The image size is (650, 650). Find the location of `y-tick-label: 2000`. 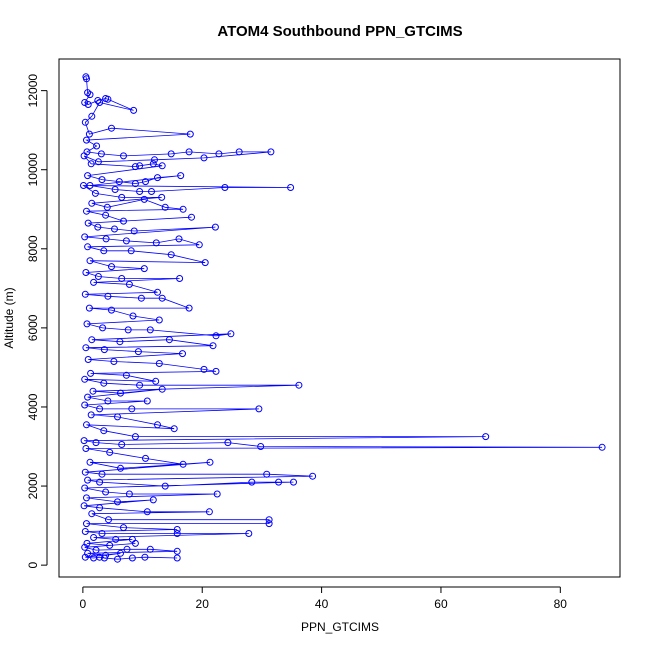

y-tick-label: 2000 is located at coordinates (33, 485).